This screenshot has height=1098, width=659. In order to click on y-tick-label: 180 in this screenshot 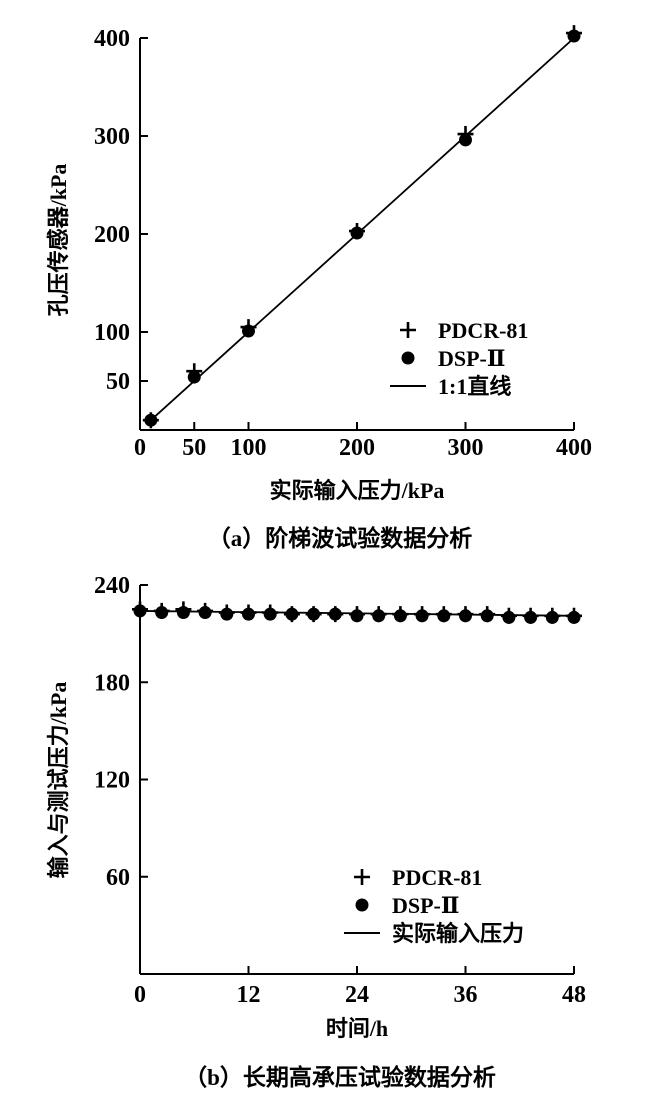, I will do `click(112, 683)`.